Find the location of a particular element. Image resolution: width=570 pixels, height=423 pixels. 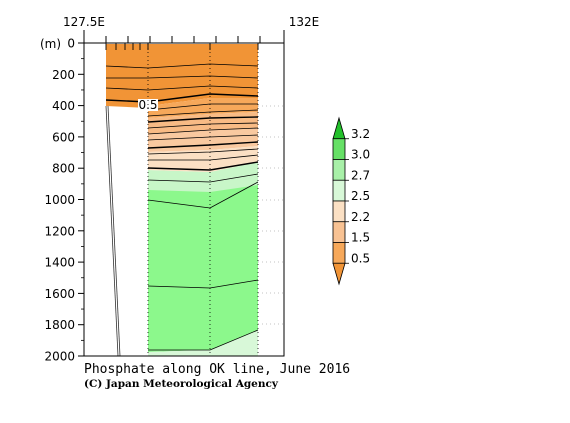

y-tick-label: 2000 is located at coordinates (59, 357).